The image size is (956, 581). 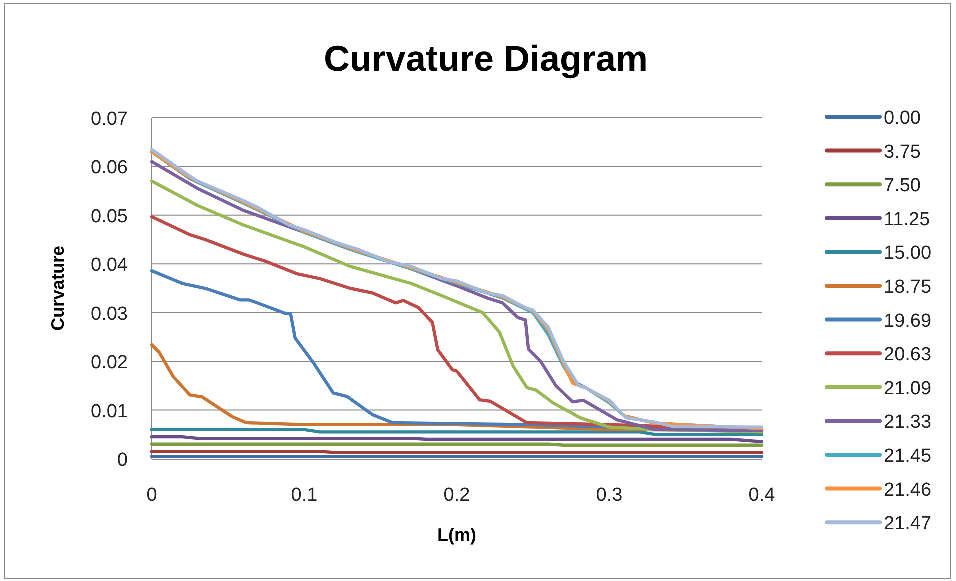 I want to click on x-tick-label: 0.3, so click(x=609, y=495).